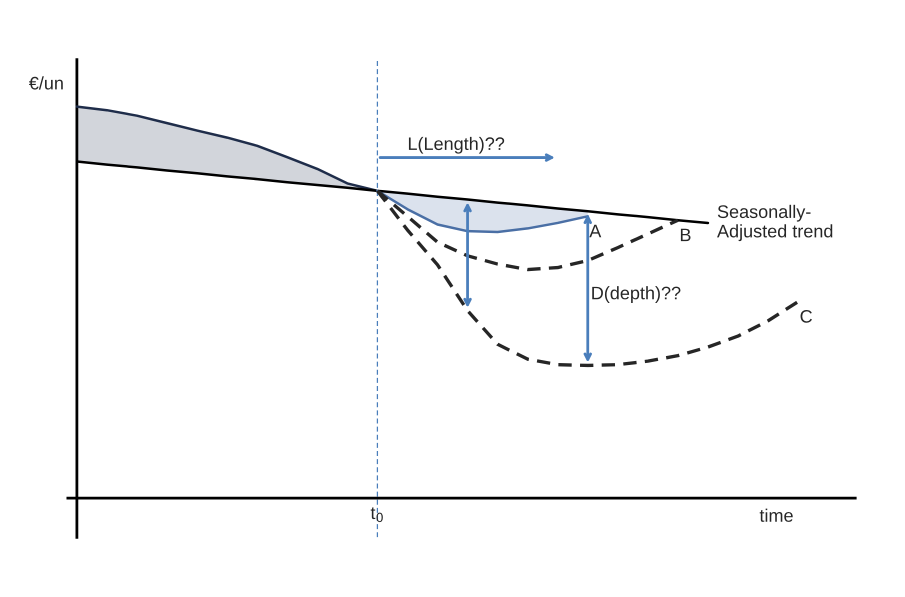 Image resolution: width=905 pixels, height=597 pixels. What do you see at coordinates (776, 515) in the screenshot?
I see `x-axis-title: time` at bounding box center [776, 515].